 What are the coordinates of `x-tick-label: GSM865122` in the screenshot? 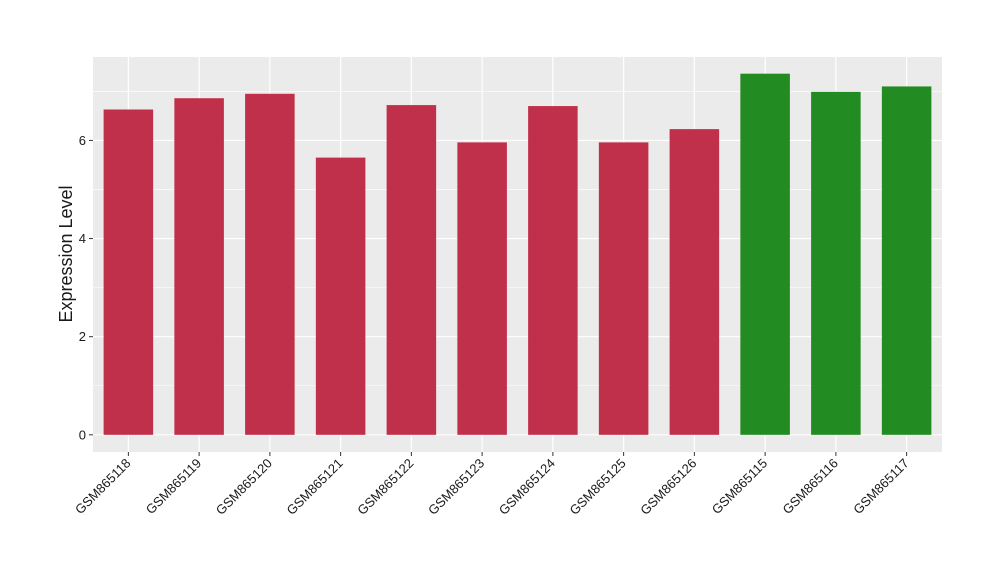 It's located at (385, 487).